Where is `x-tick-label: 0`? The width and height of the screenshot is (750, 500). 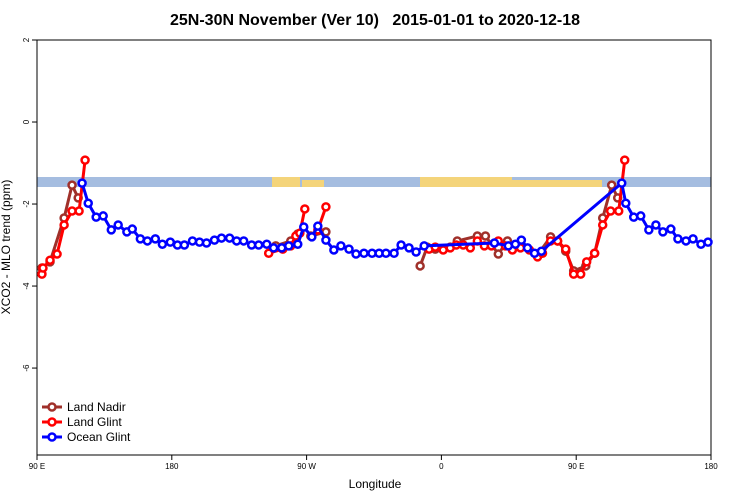
x-tick-label: 0 is located at coordinates (441, 466).